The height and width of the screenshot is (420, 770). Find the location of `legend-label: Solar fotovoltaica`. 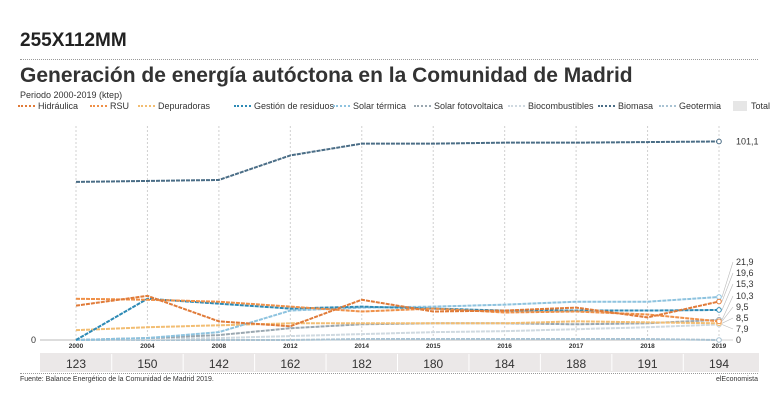

legend-label: Solar fotovoltaica is located at coordinates (469, 106).